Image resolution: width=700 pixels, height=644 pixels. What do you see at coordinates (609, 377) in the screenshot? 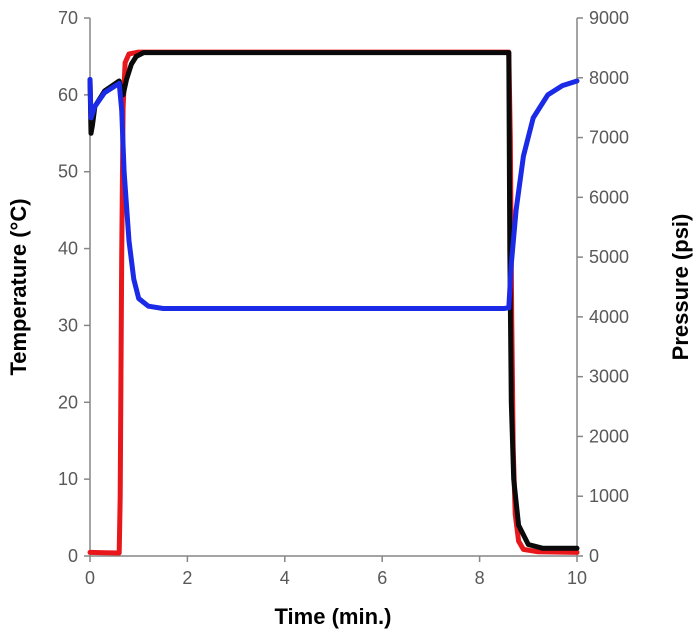
I see `right-y-tick-label: 3000` at bounding box center [609, 377].